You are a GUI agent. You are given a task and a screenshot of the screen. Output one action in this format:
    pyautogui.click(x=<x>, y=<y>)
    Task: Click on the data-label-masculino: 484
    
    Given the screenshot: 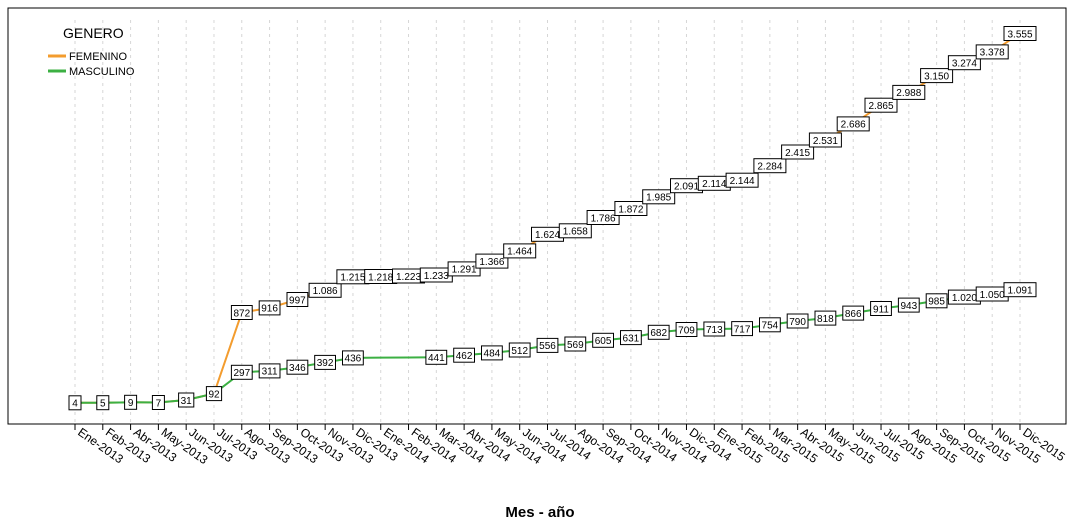 What is the action you would take?
    pyautogui.click(x=492, y=353)
    